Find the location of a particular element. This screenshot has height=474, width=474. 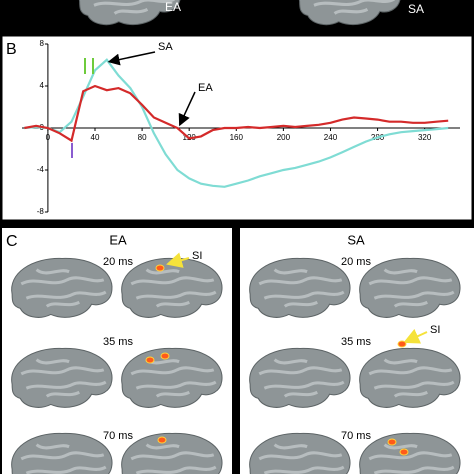

y-tick-label: 4 is located at coordinates (41, 85).